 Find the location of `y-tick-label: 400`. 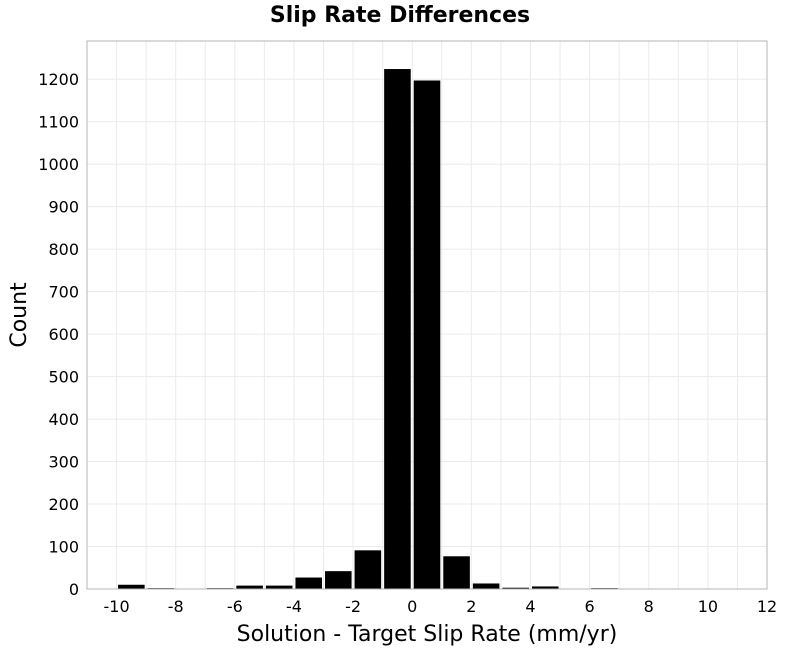

y-tick-label: 400 is located at coordinates (63, 419).